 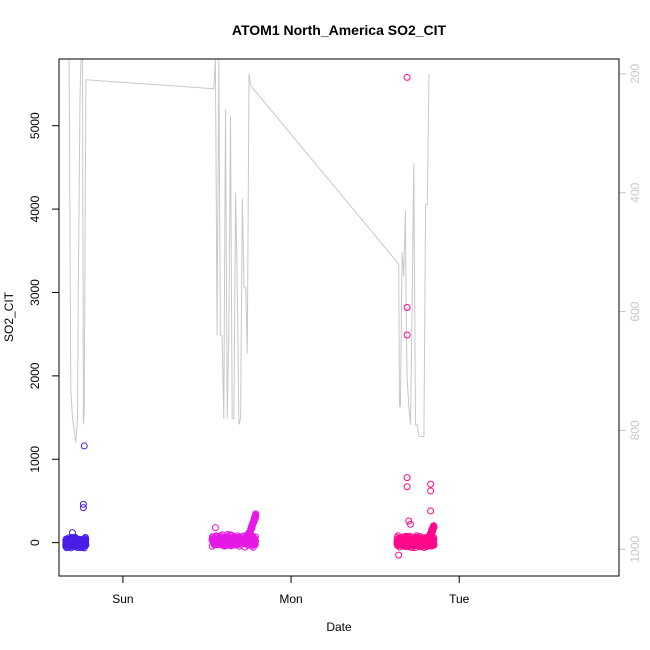 I want to click on y-axis-tick-label: 0, so click(x=35, y=542).